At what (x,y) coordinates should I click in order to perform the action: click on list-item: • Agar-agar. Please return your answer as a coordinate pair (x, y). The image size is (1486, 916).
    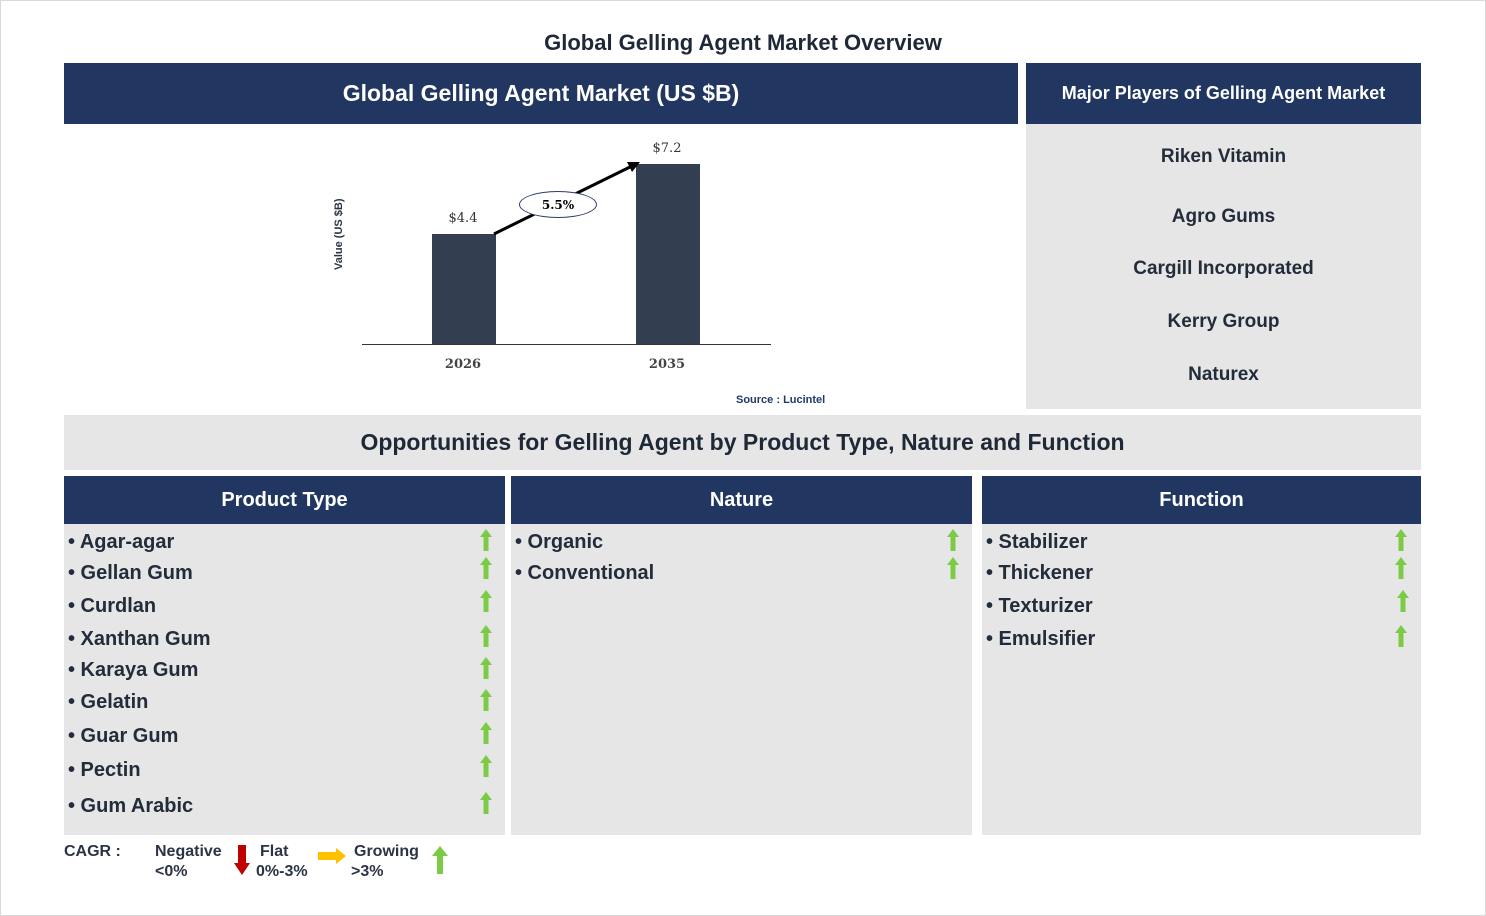
    Looking at the image, I should click on (121, 542).